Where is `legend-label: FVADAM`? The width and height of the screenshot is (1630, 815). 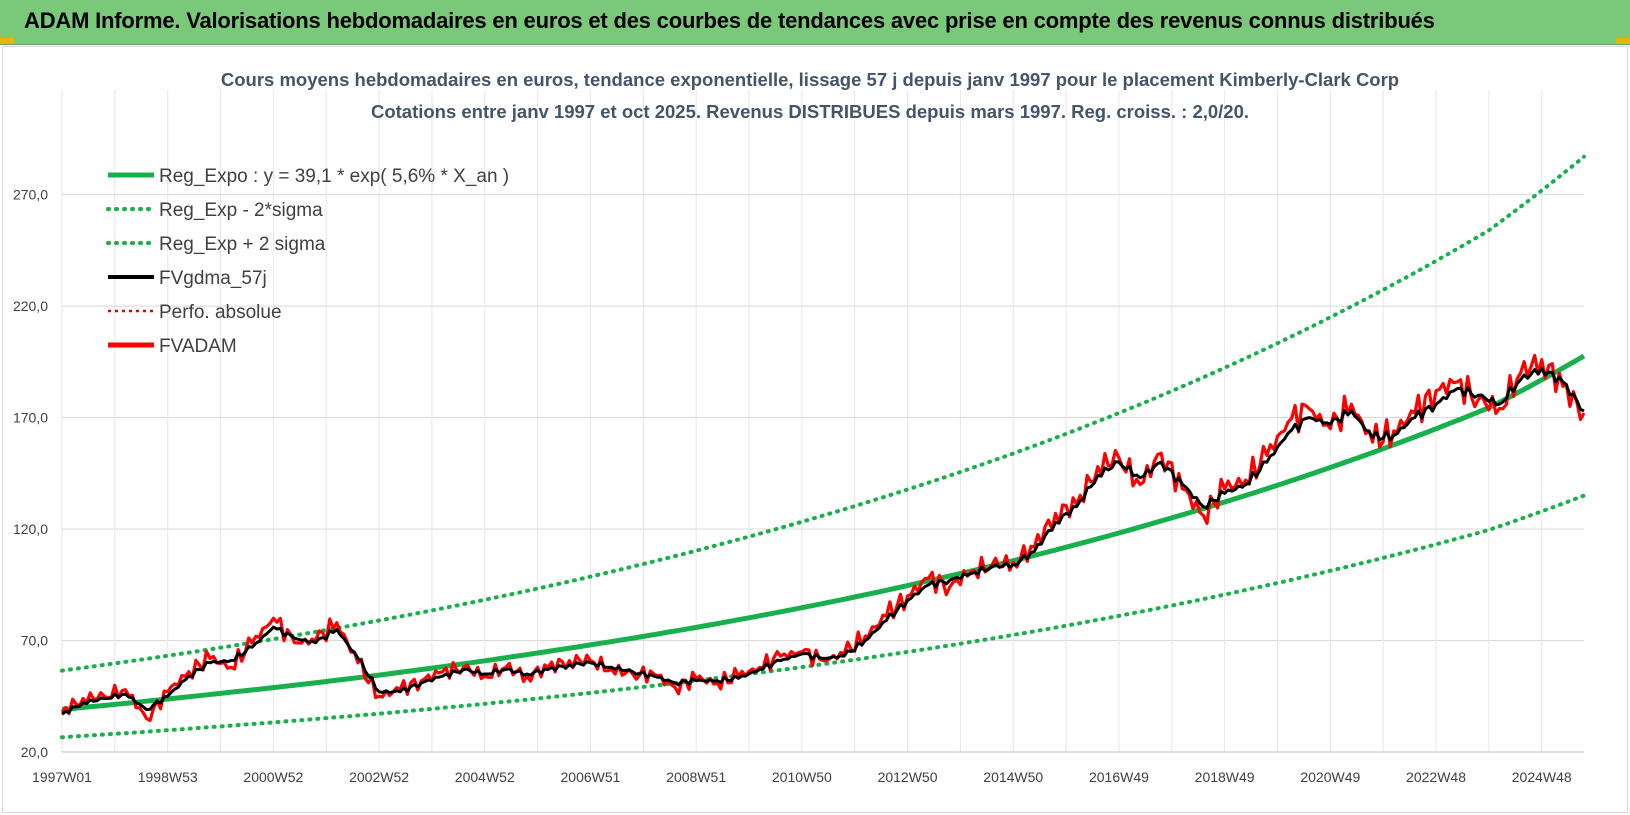 legend-label: FVADAM is located at coordinates (198, 346).